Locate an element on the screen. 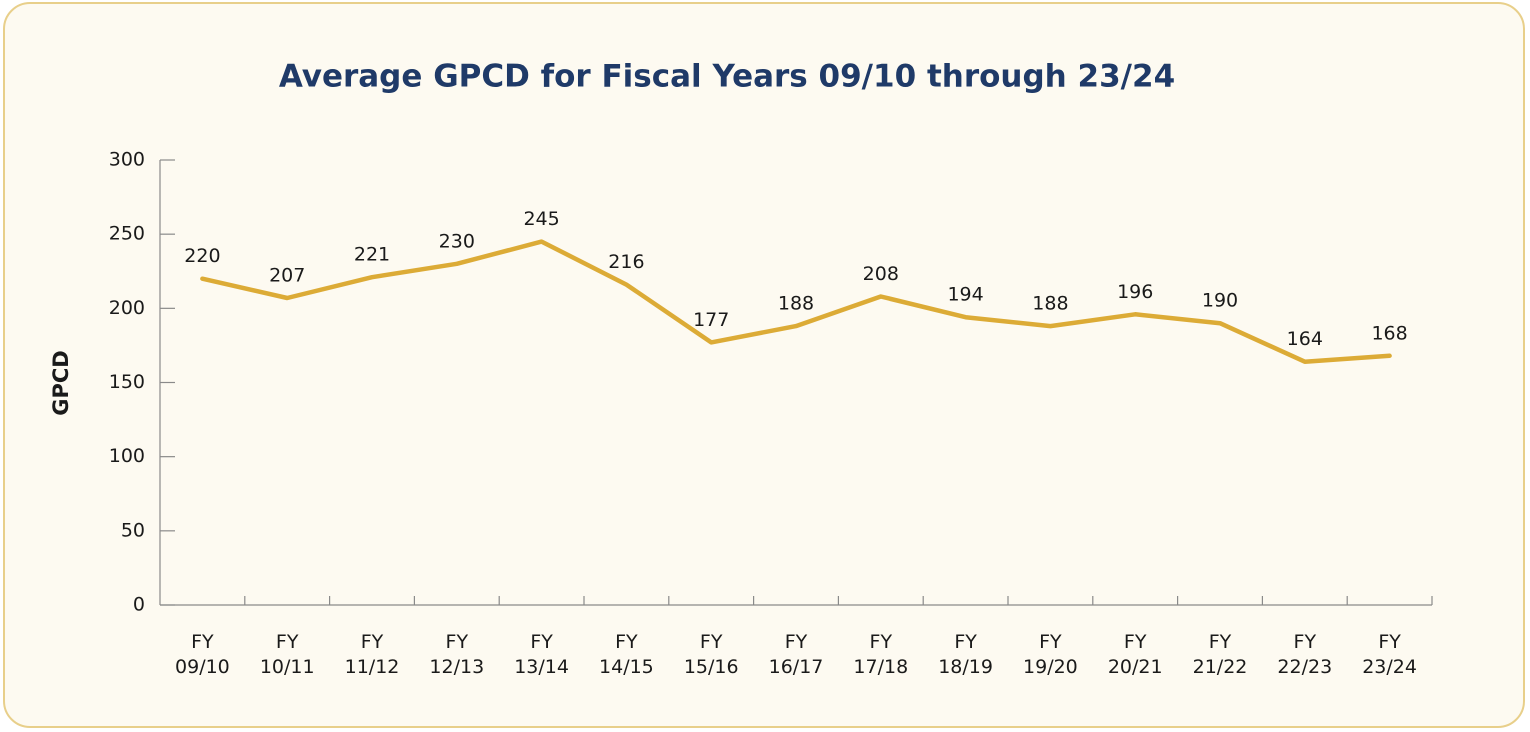 The image size is (1530, 732). y-tick-label: 0 is located at coordinates (139, 605).